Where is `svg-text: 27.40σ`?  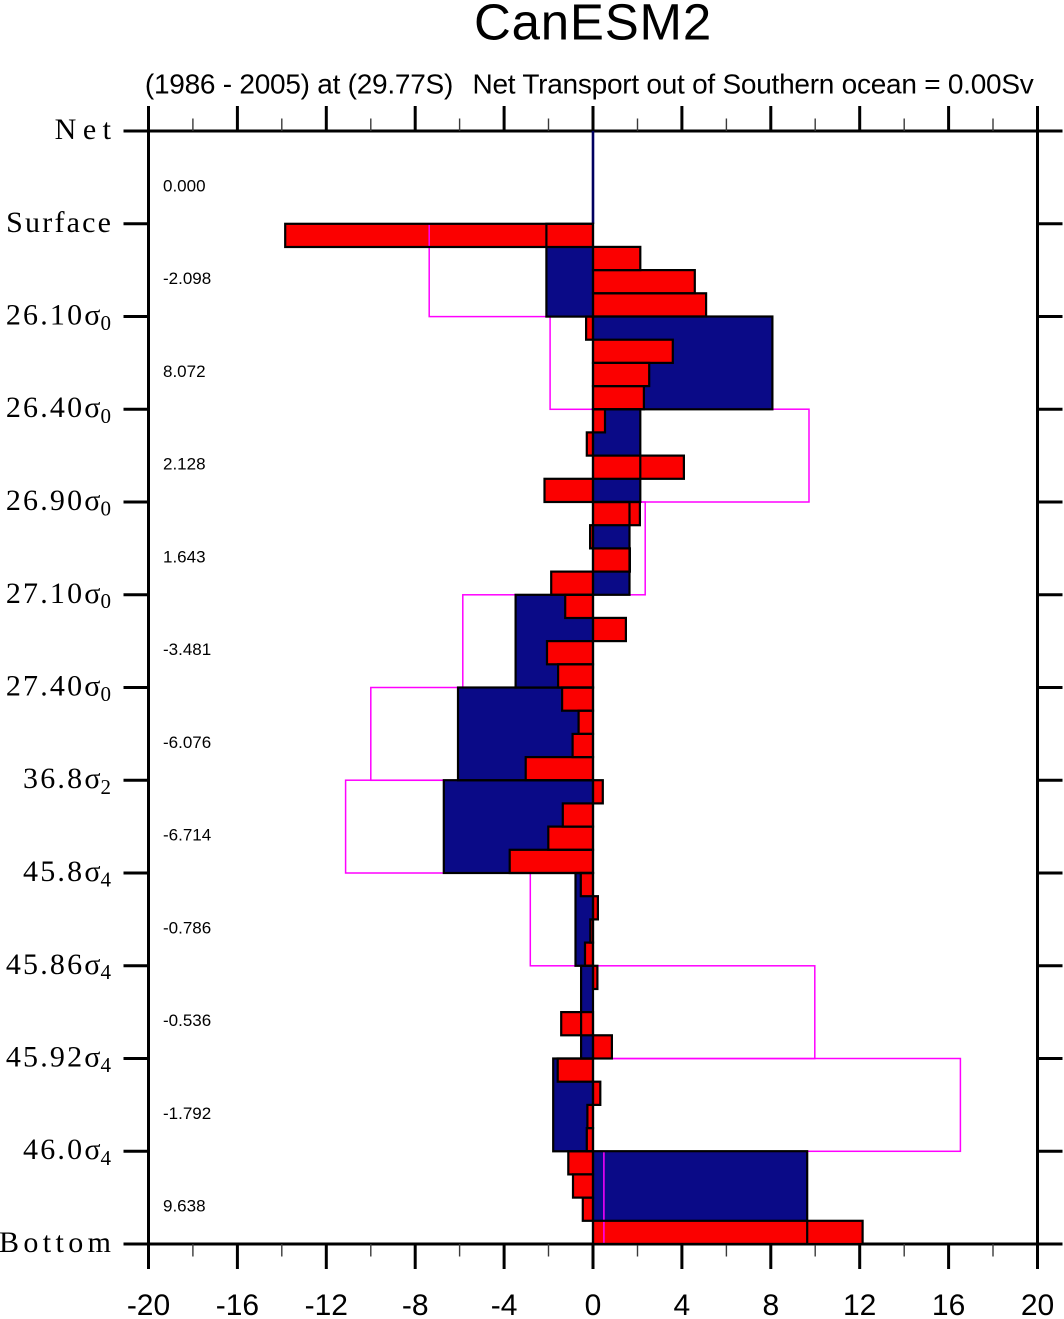 svg-text: 27.40σ is located at coordinates (54, 686).